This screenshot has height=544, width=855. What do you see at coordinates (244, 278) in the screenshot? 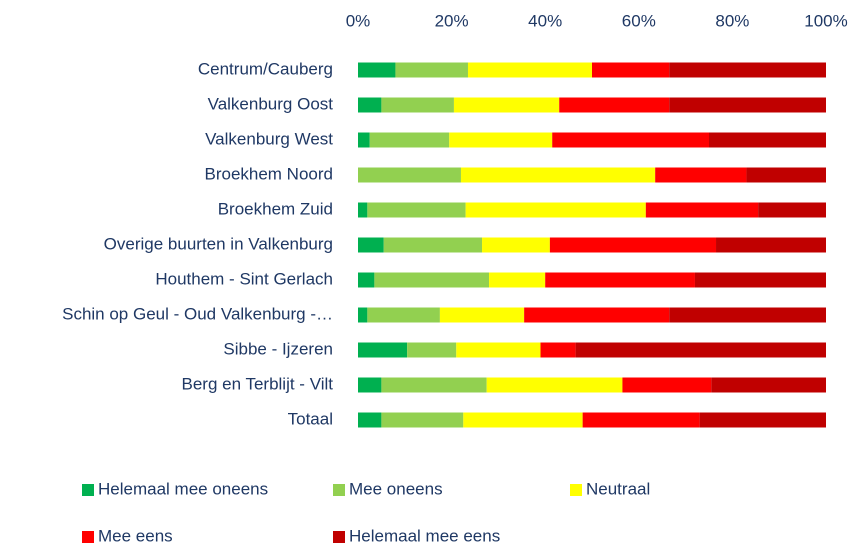
I see `category-label: Houthem - Sint Gerlach` at bounding box center [244, 278].